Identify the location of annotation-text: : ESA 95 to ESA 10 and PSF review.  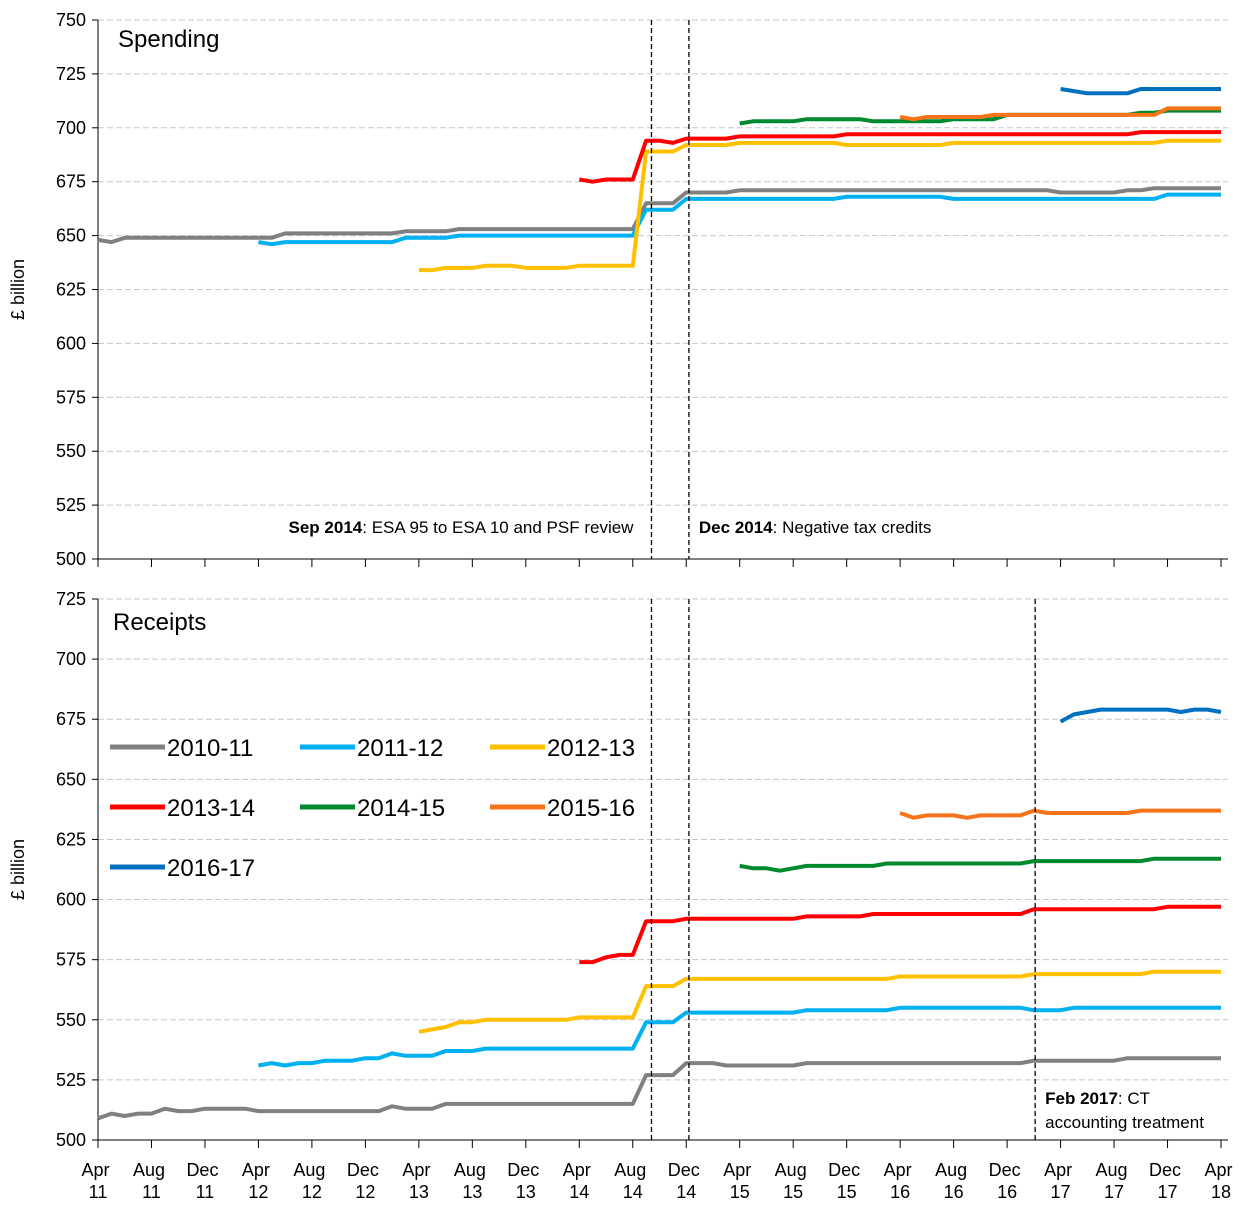
(498, 527).